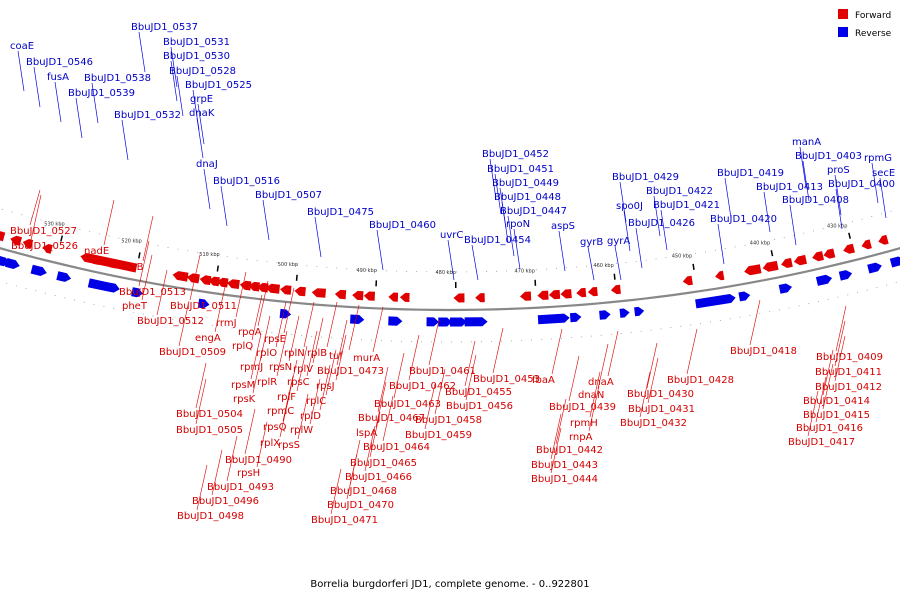 The height and width of the screenshot is (600, 900). Describe the element at coordinates (58, 77) in the screenshot. I see `reverse-gene-label: fusA` at that location.